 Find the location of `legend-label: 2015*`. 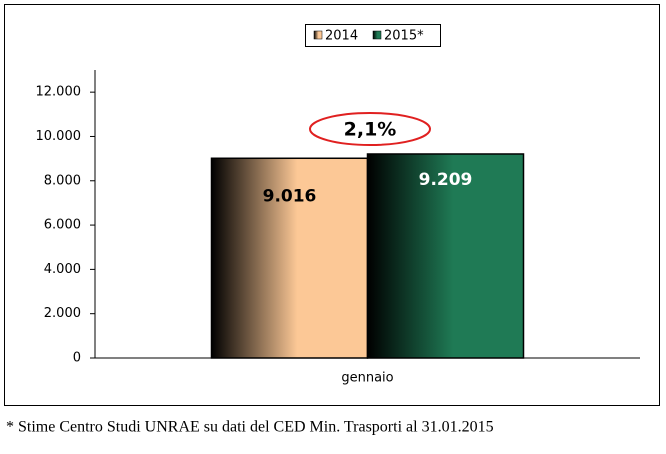

legend-label: 2015* is located at coordinates (404, 36).